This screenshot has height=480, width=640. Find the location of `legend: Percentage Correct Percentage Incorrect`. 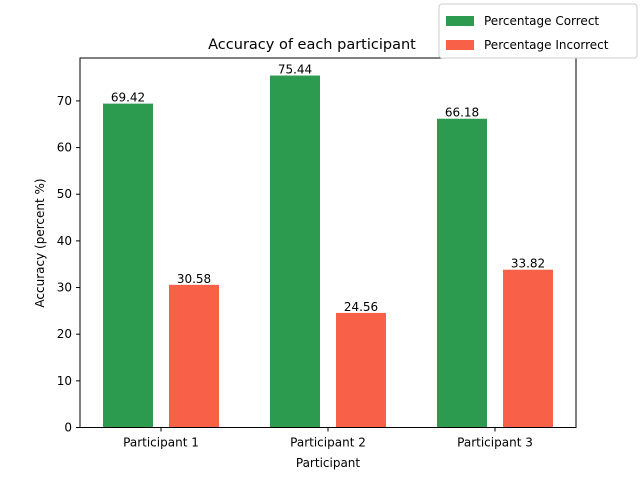

legend: Percentage Correct Percentage Incorrect is located at coordinates (538, 31).